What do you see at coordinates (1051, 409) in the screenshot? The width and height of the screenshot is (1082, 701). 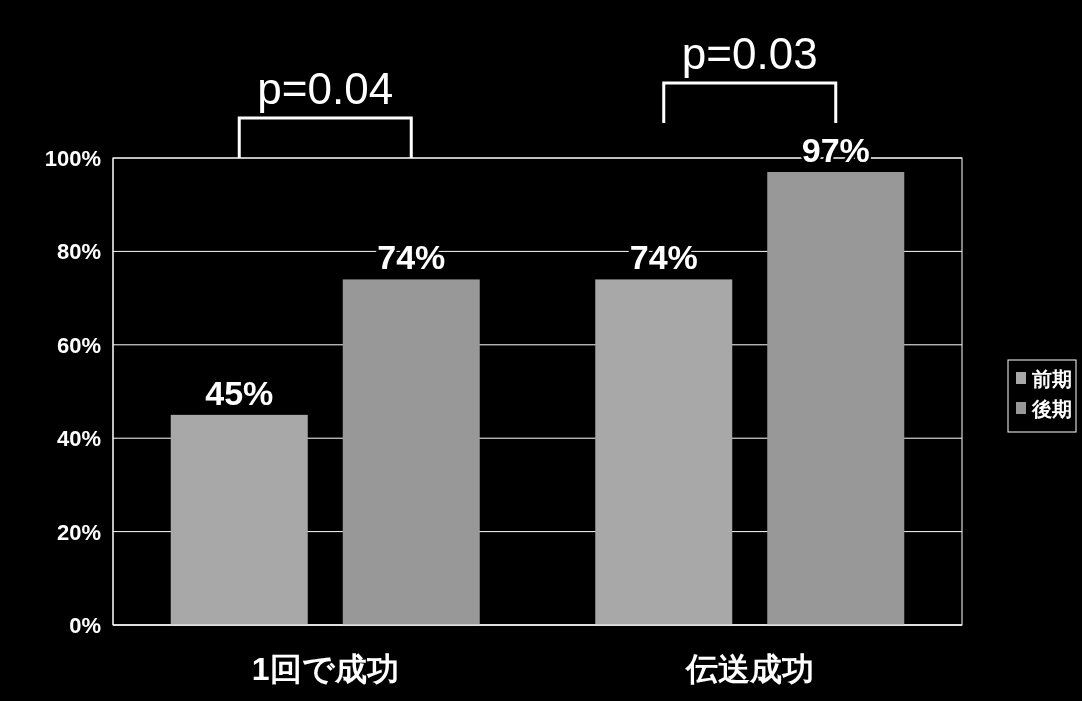 I see `legend-label: 後期` at bounding box center [1051, 409].